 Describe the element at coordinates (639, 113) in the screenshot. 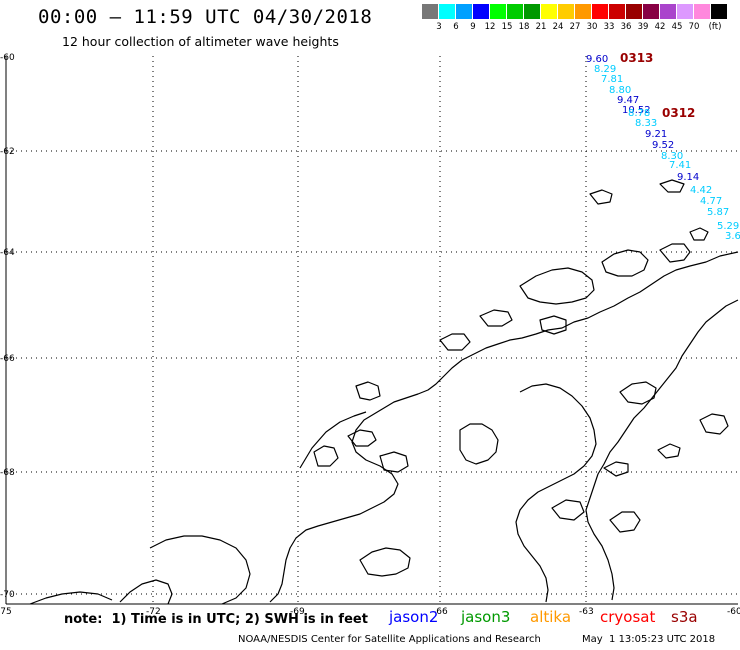

I see `wave-height-value: 8.78` at that location.